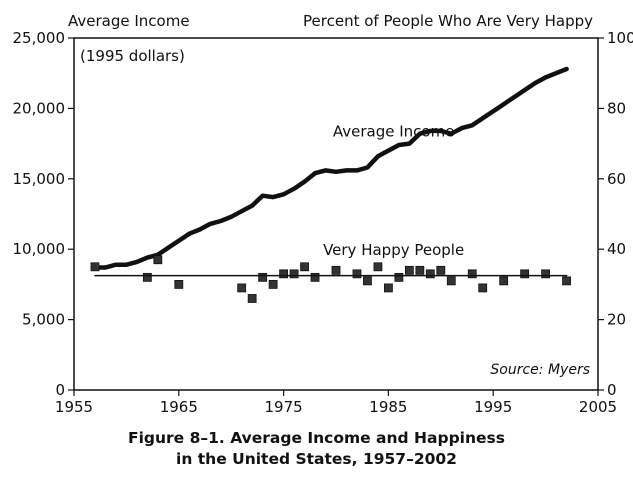 The image size is (633, 491). What do you see at coordinates (616, 179) in the screenshot?
I see `y-right-tick-label: 60` at bounding box center [616, 179].